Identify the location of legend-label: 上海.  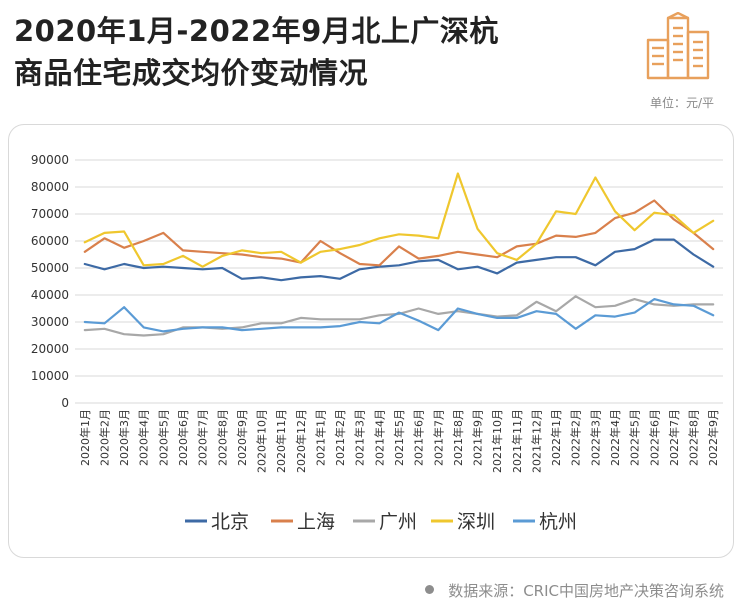
(316, 522).